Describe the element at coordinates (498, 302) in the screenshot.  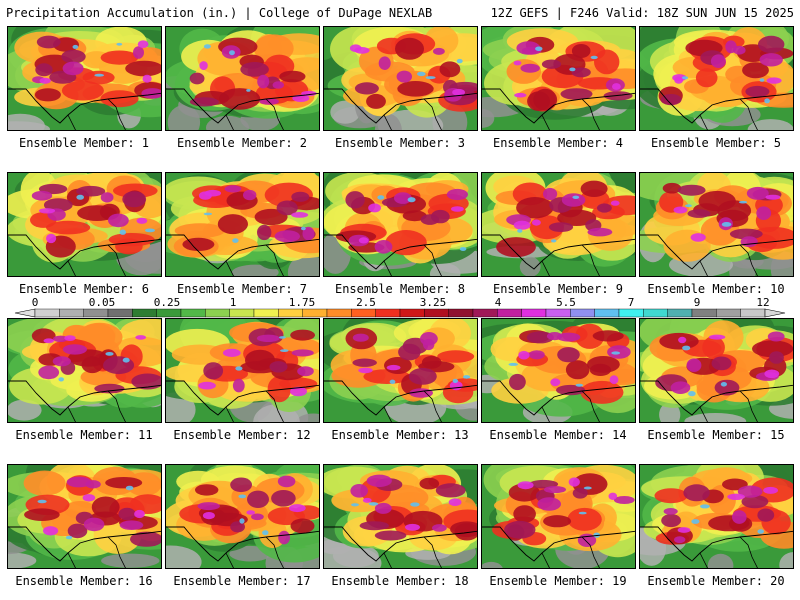
I see `colorbar-tick-label: 4` at that location.